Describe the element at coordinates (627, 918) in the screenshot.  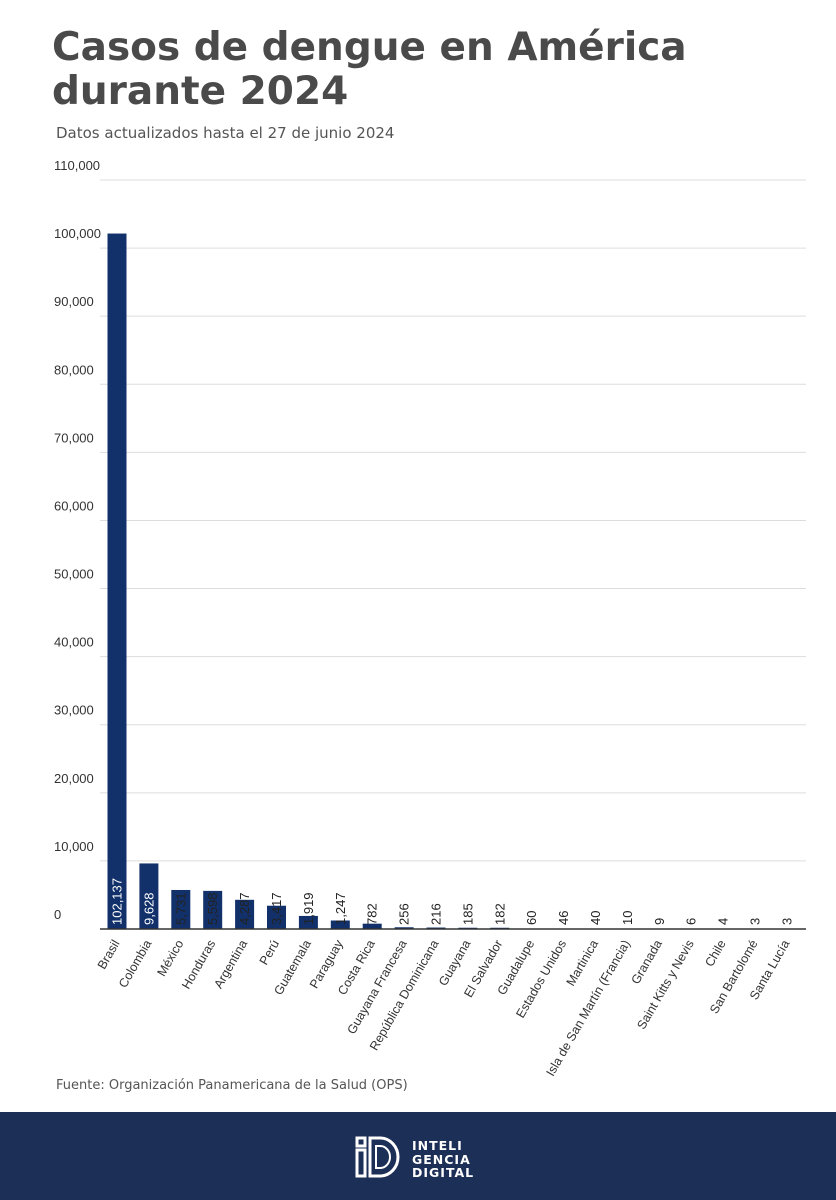
I see `bar-value-label: 10` at that location.